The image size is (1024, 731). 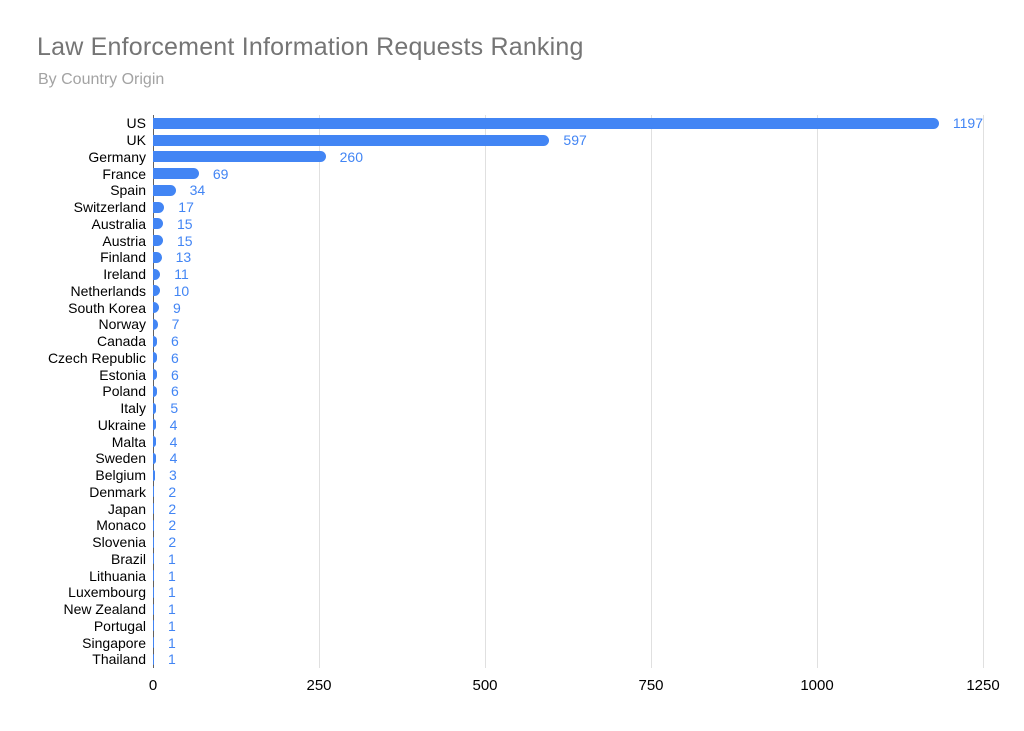 What do you see at coordinates (172, 475) in the screenshot?
I see `value-label: 3` at bounding box center [172, 475].